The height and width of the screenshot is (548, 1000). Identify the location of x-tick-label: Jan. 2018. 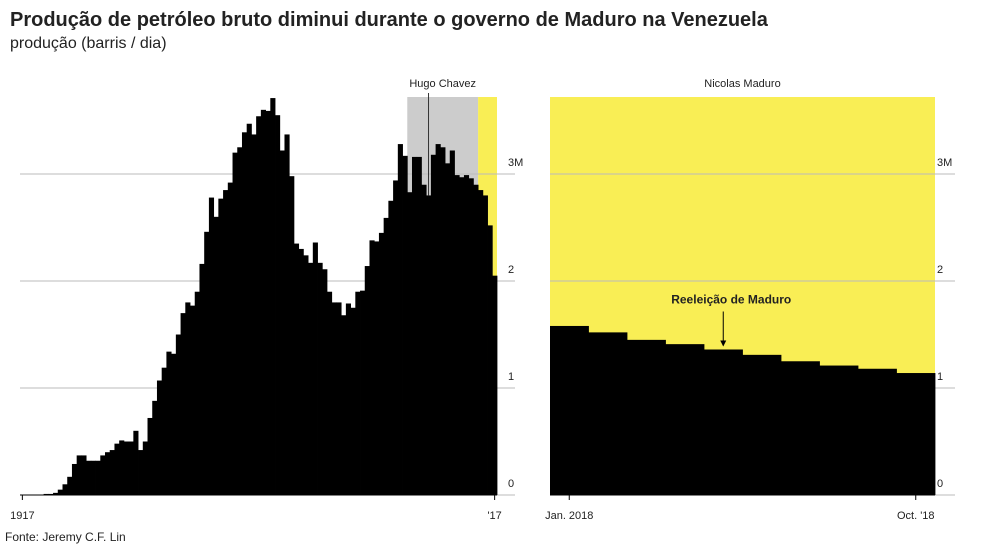
(569, 516).